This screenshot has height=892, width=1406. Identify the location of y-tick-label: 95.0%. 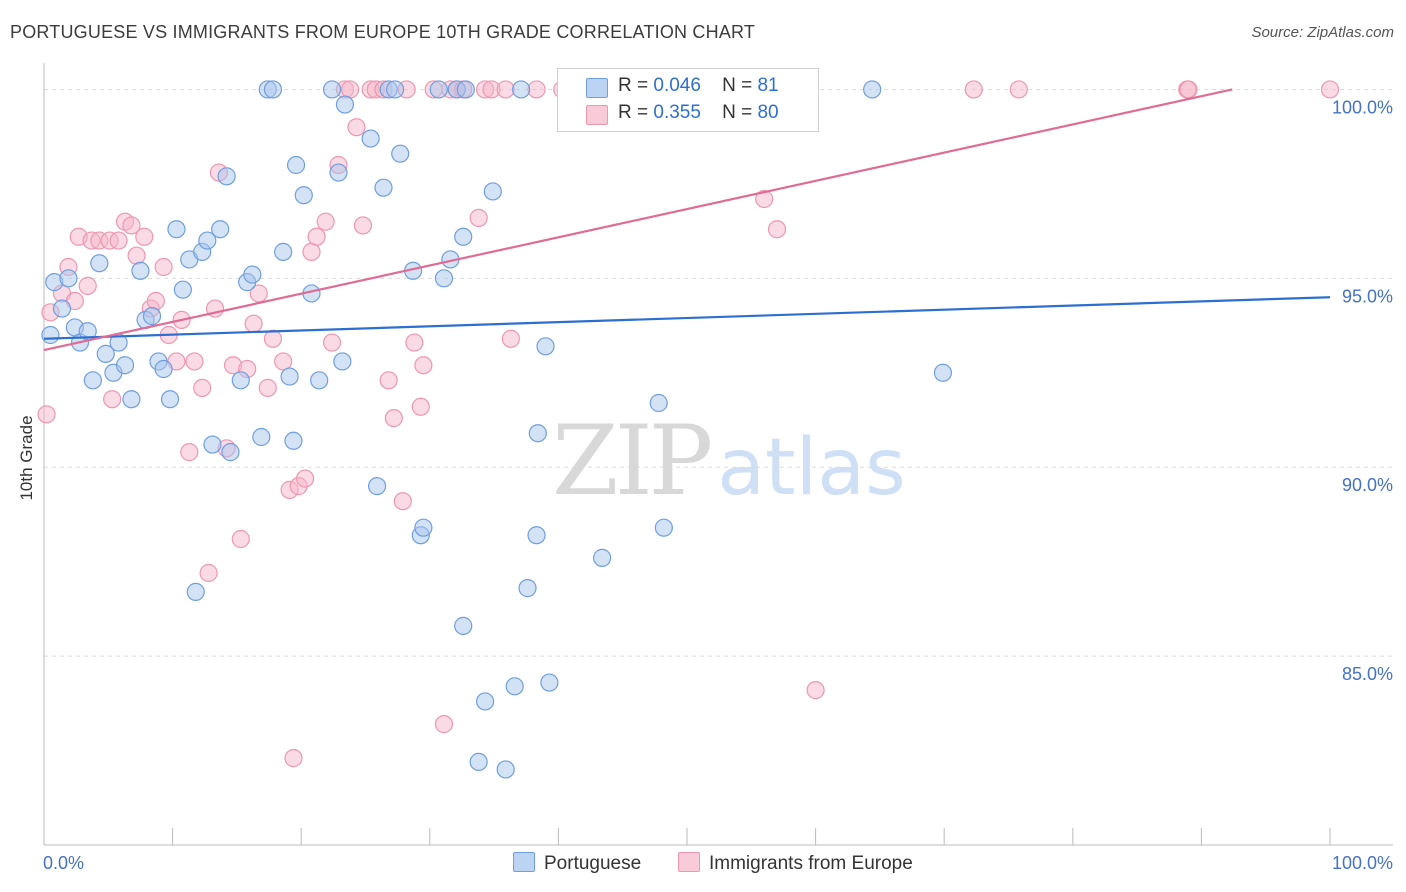
(1367, 296).